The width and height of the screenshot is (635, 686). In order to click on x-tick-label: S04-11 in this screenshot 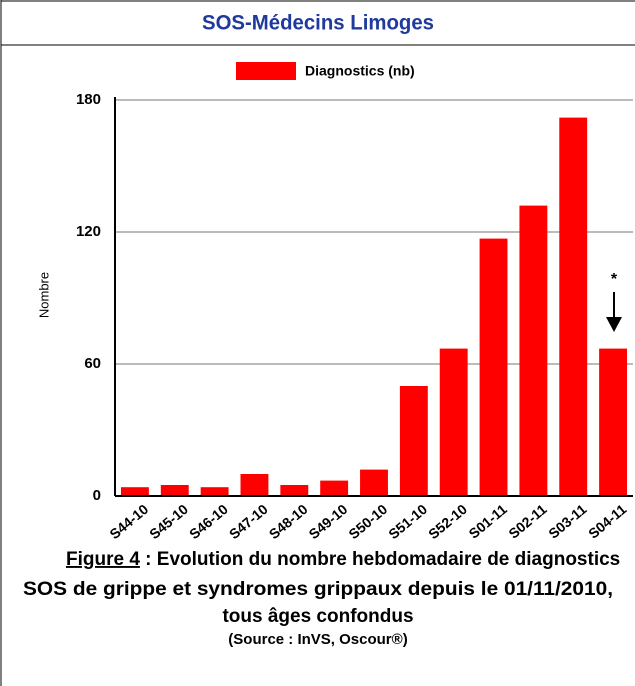, I will do `click(607, 521)`.